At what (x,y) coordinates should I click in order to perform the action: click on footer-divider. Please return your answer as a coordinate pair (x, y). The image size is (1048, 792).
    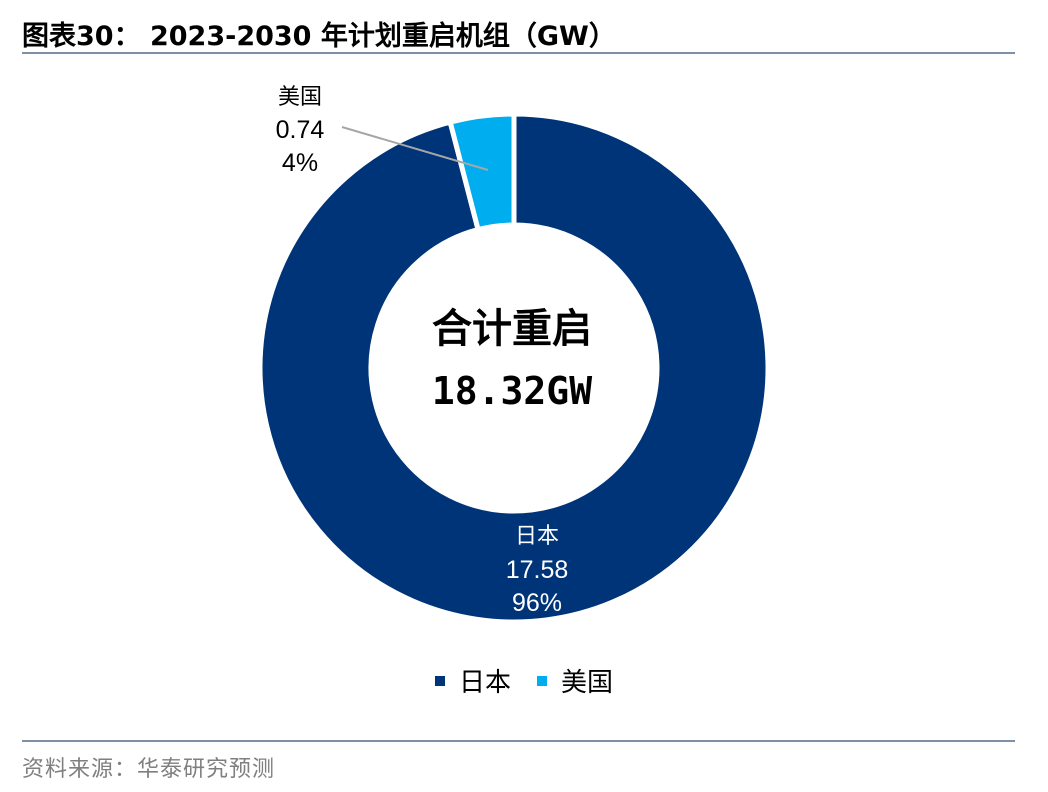
    Looking at the image, I should click on (518, 741).